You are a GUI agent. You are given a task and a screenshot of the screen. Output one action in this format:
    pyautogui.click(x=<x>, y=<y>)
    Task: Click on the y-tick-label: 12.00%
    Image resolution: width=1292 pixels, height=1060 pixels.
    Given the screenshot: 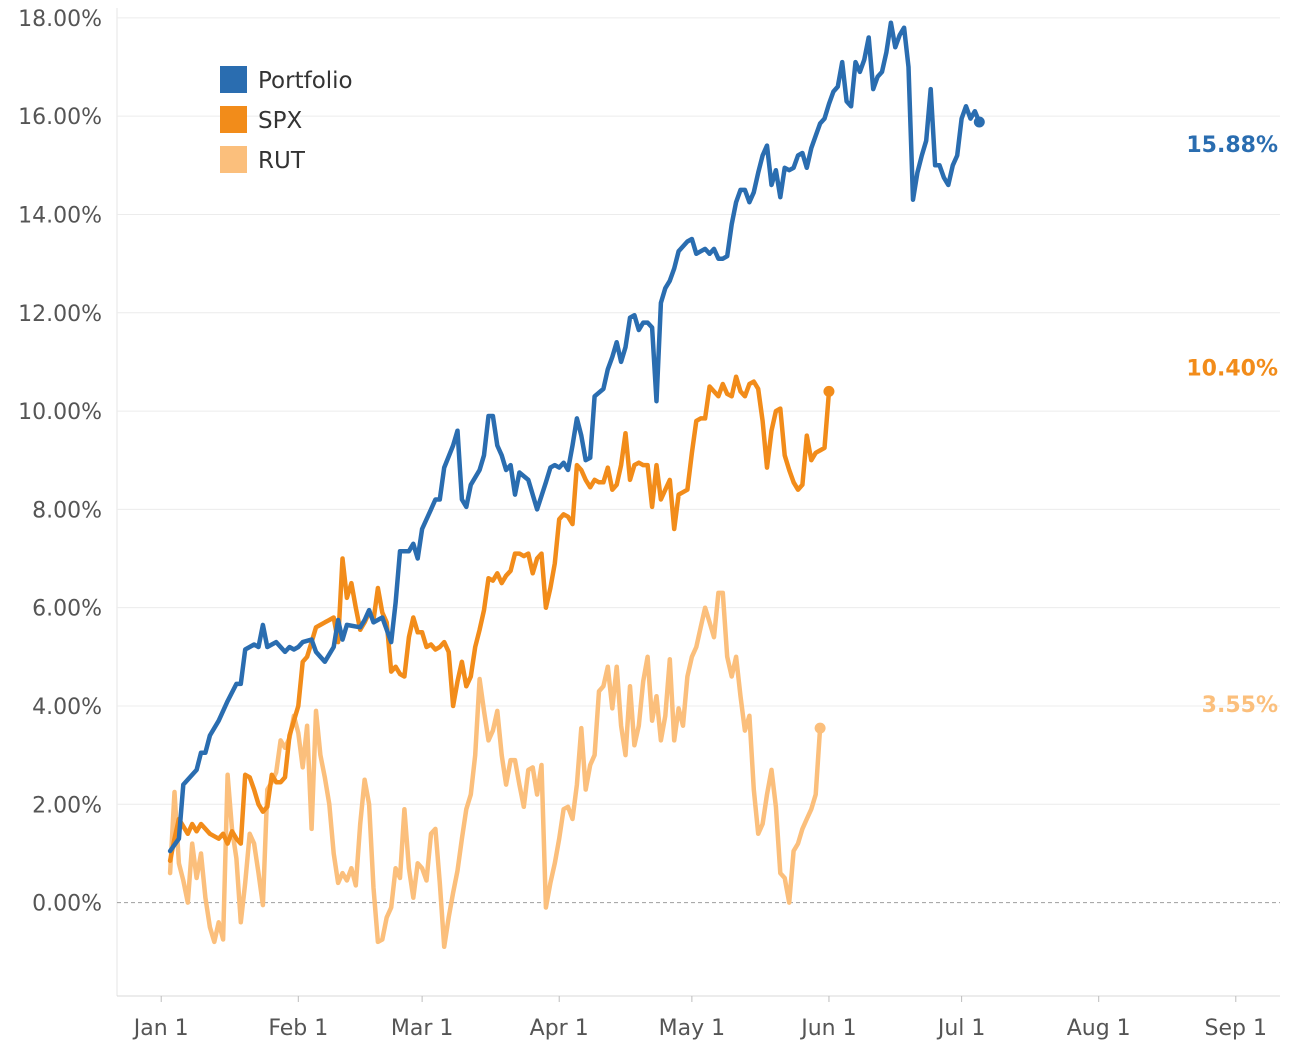 What is the action you would take?
    pyautogui.click(x=60, y=314)
    